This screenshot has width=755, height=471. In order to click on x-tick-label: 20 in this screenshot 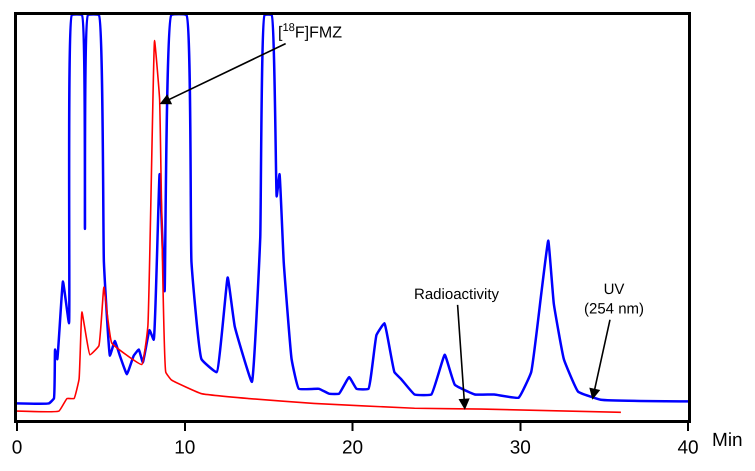, I will do `click(353, 448)`.